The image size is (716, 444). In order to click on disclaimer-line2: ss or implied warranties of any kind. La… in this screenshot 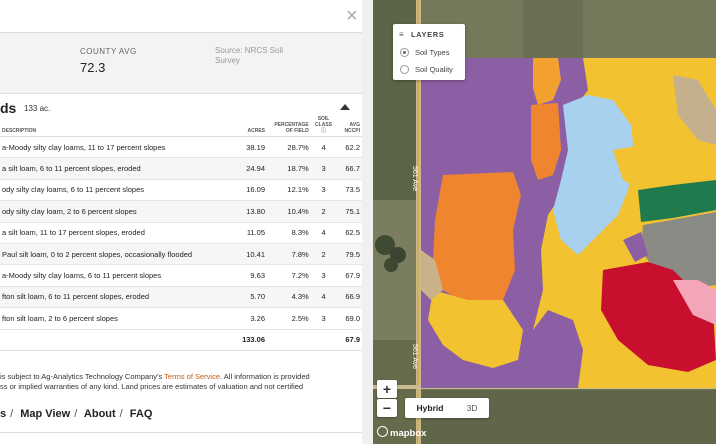, I will do `click(152, 386)`.